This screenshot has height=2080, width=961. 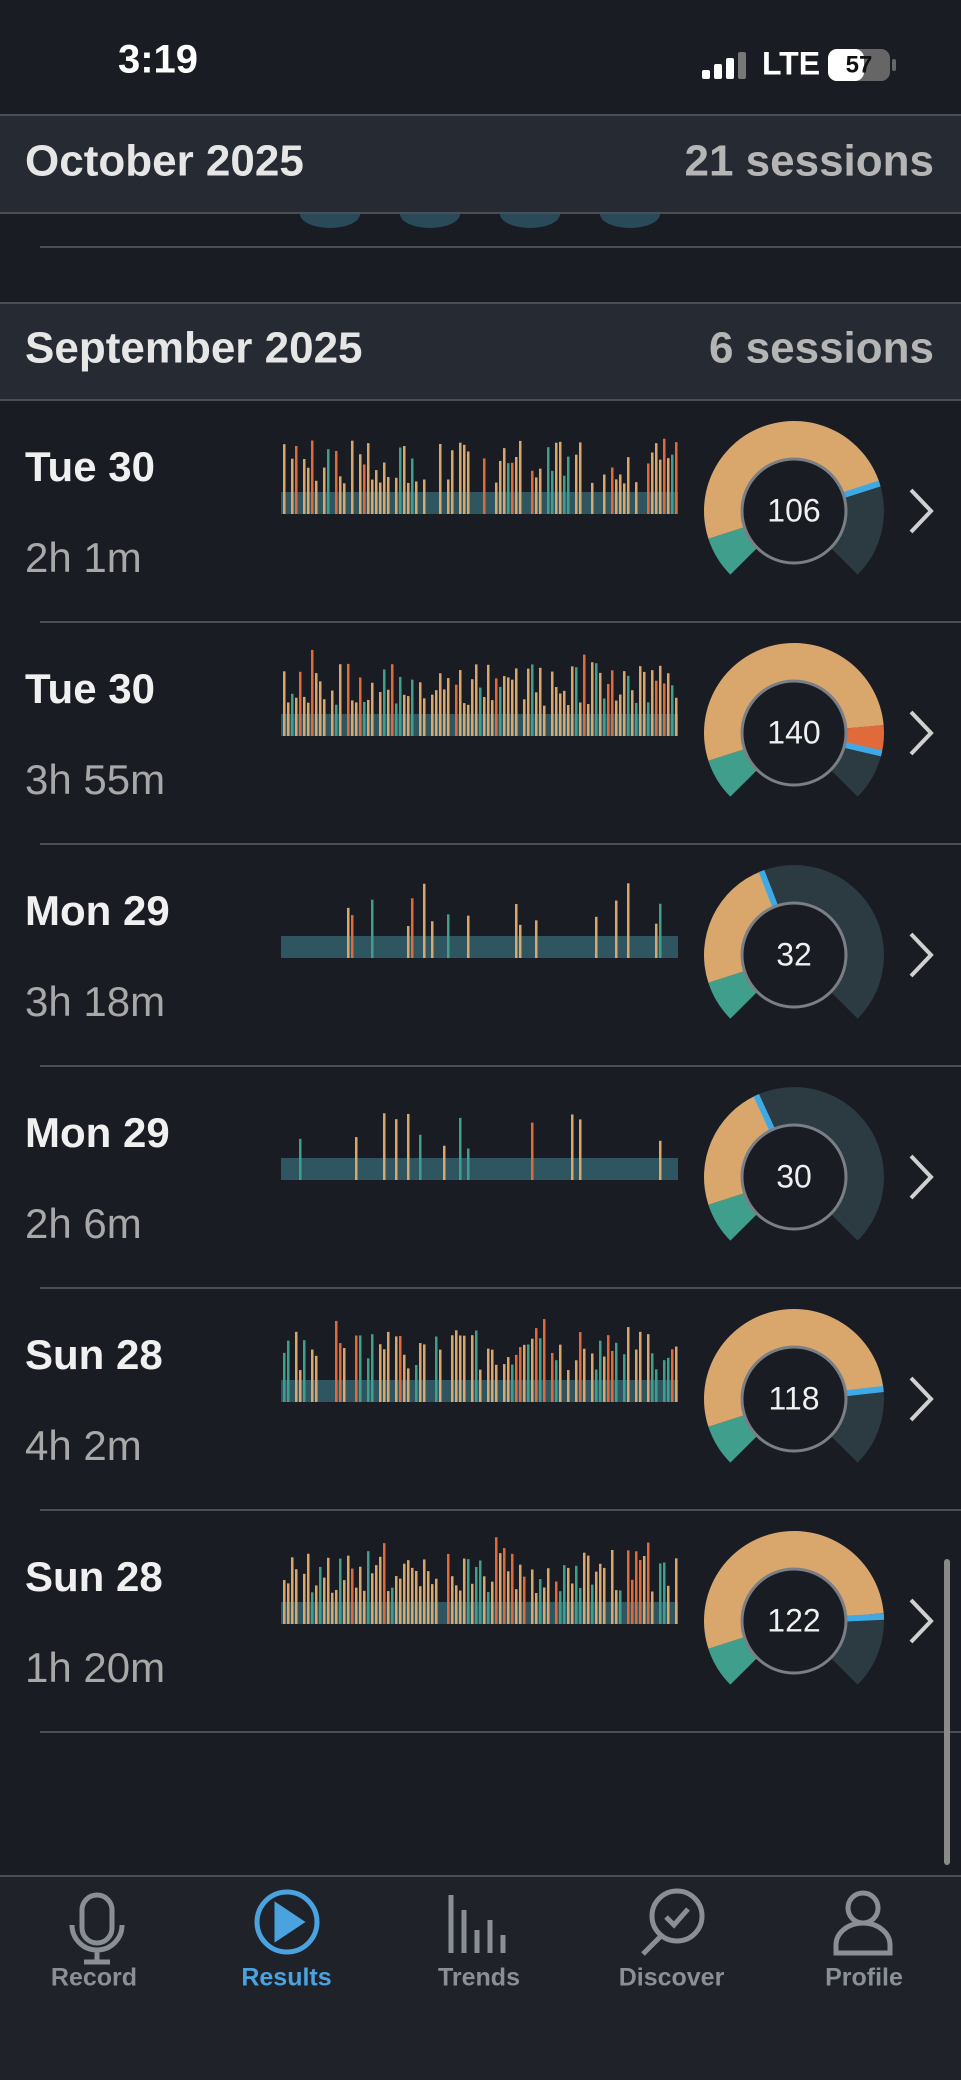 I want to click on status-bar, so click(x=480, y=57).